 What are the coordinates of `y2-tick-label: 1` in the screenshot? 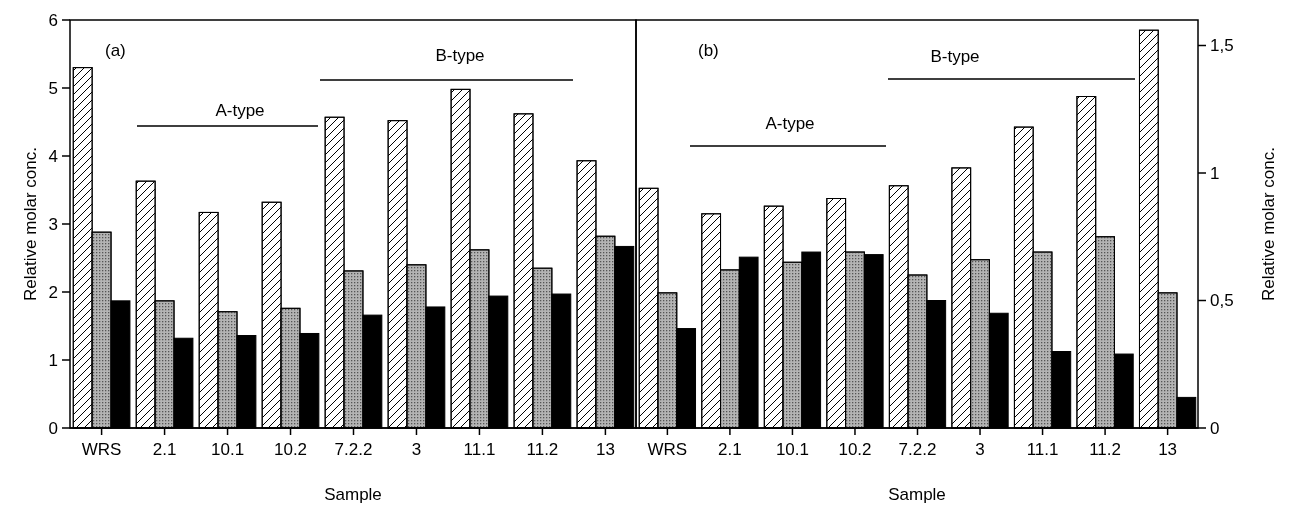 It's located at (1215, 173).